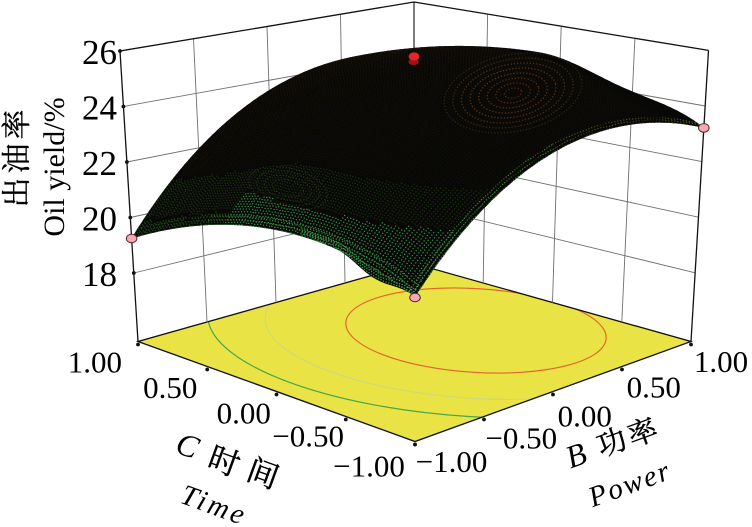 This screenshot has height=527, width=752. Describe the element at coordinates (54, 166) in the screenshot. I see `svg-text: Oil yield/%` at that location.